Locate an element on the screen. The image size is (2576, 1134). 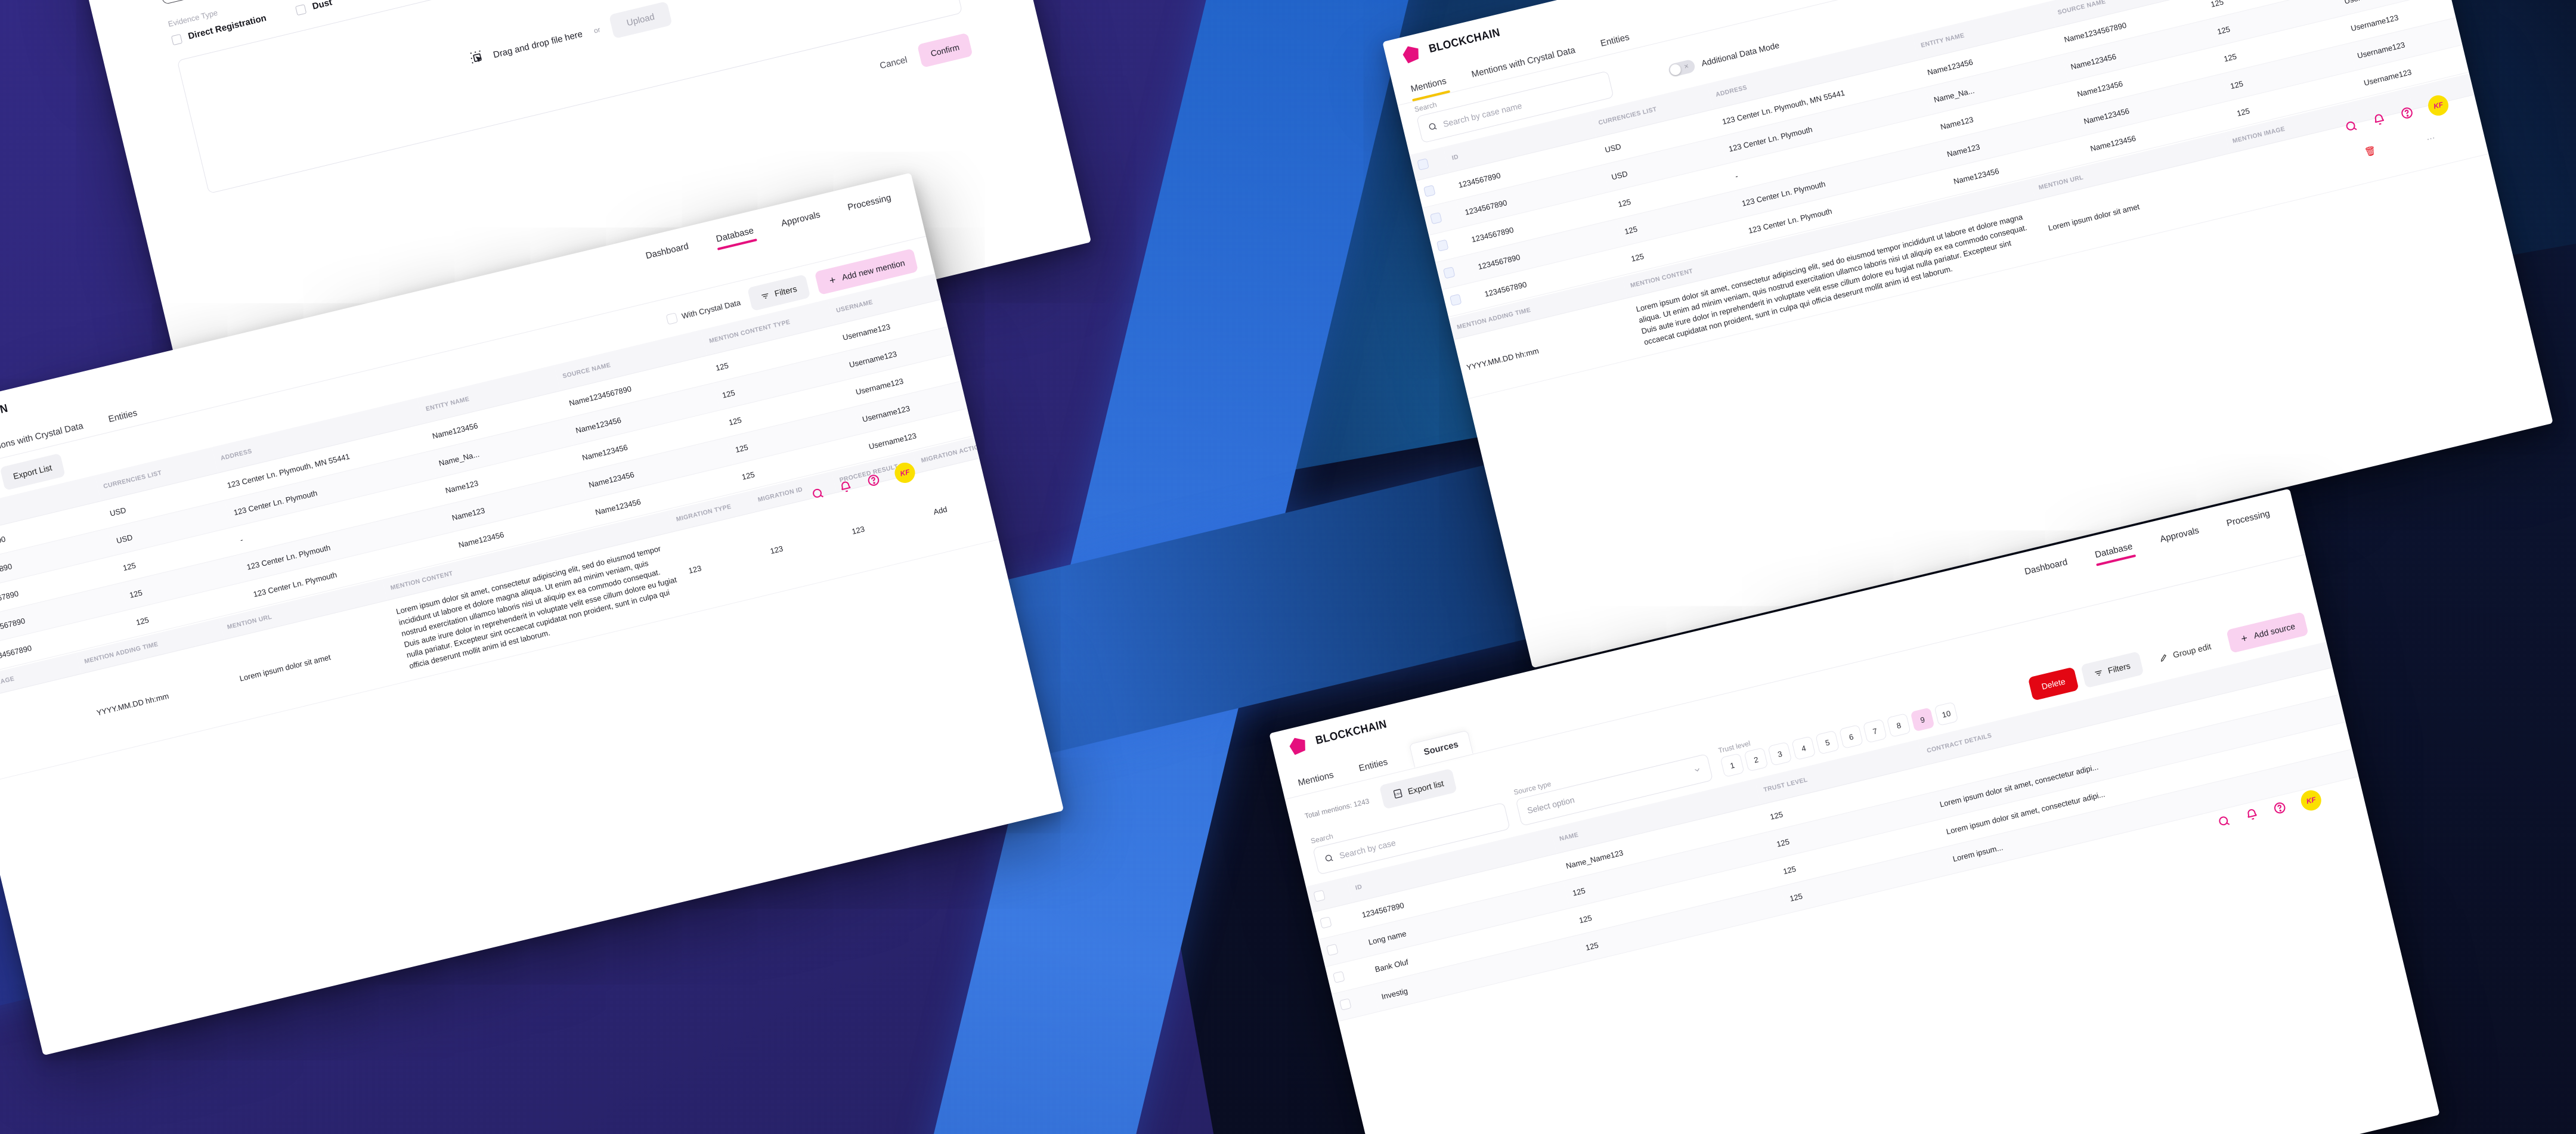
dropzone-or: or is located at coordinates (597, 30).